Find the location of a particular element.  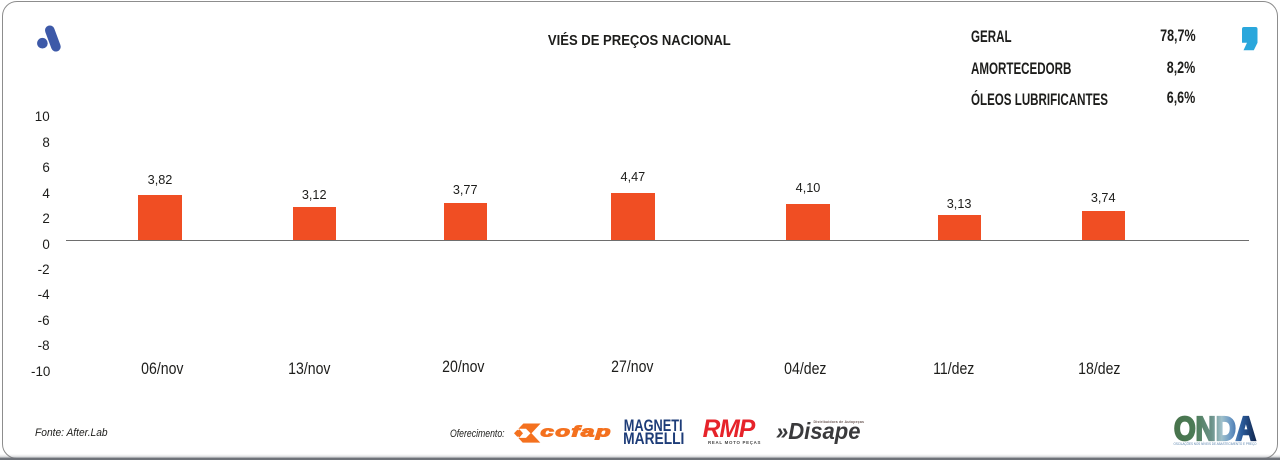

svg-text: ONDA is located at coordinates (1215, 429).